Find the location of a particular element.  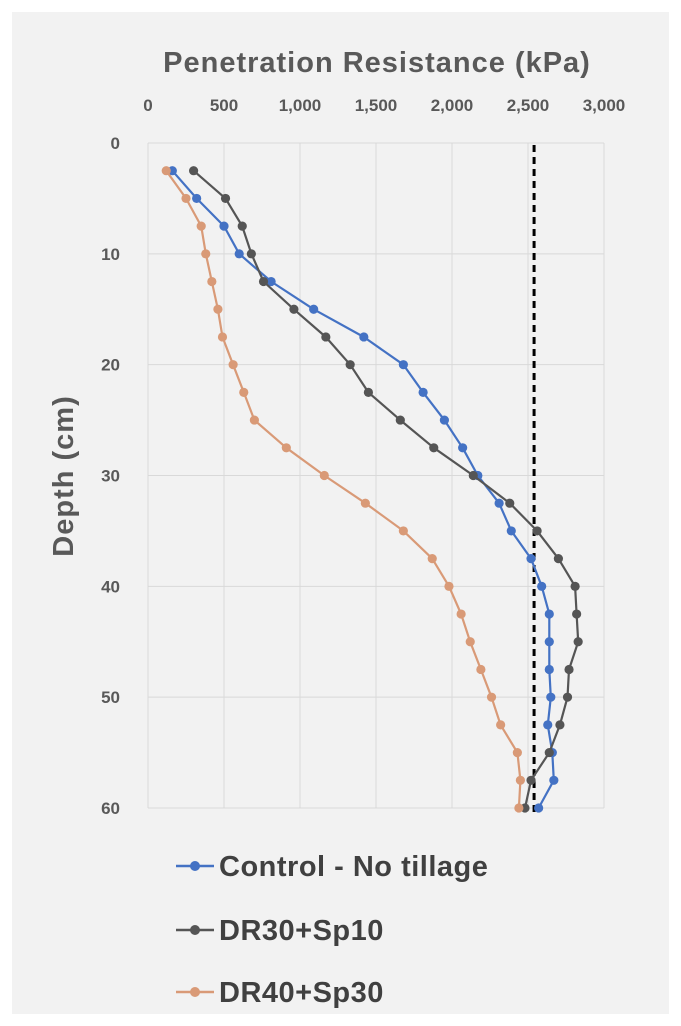

legend-label: Control - No tillage is located at coordinates (353, 867).